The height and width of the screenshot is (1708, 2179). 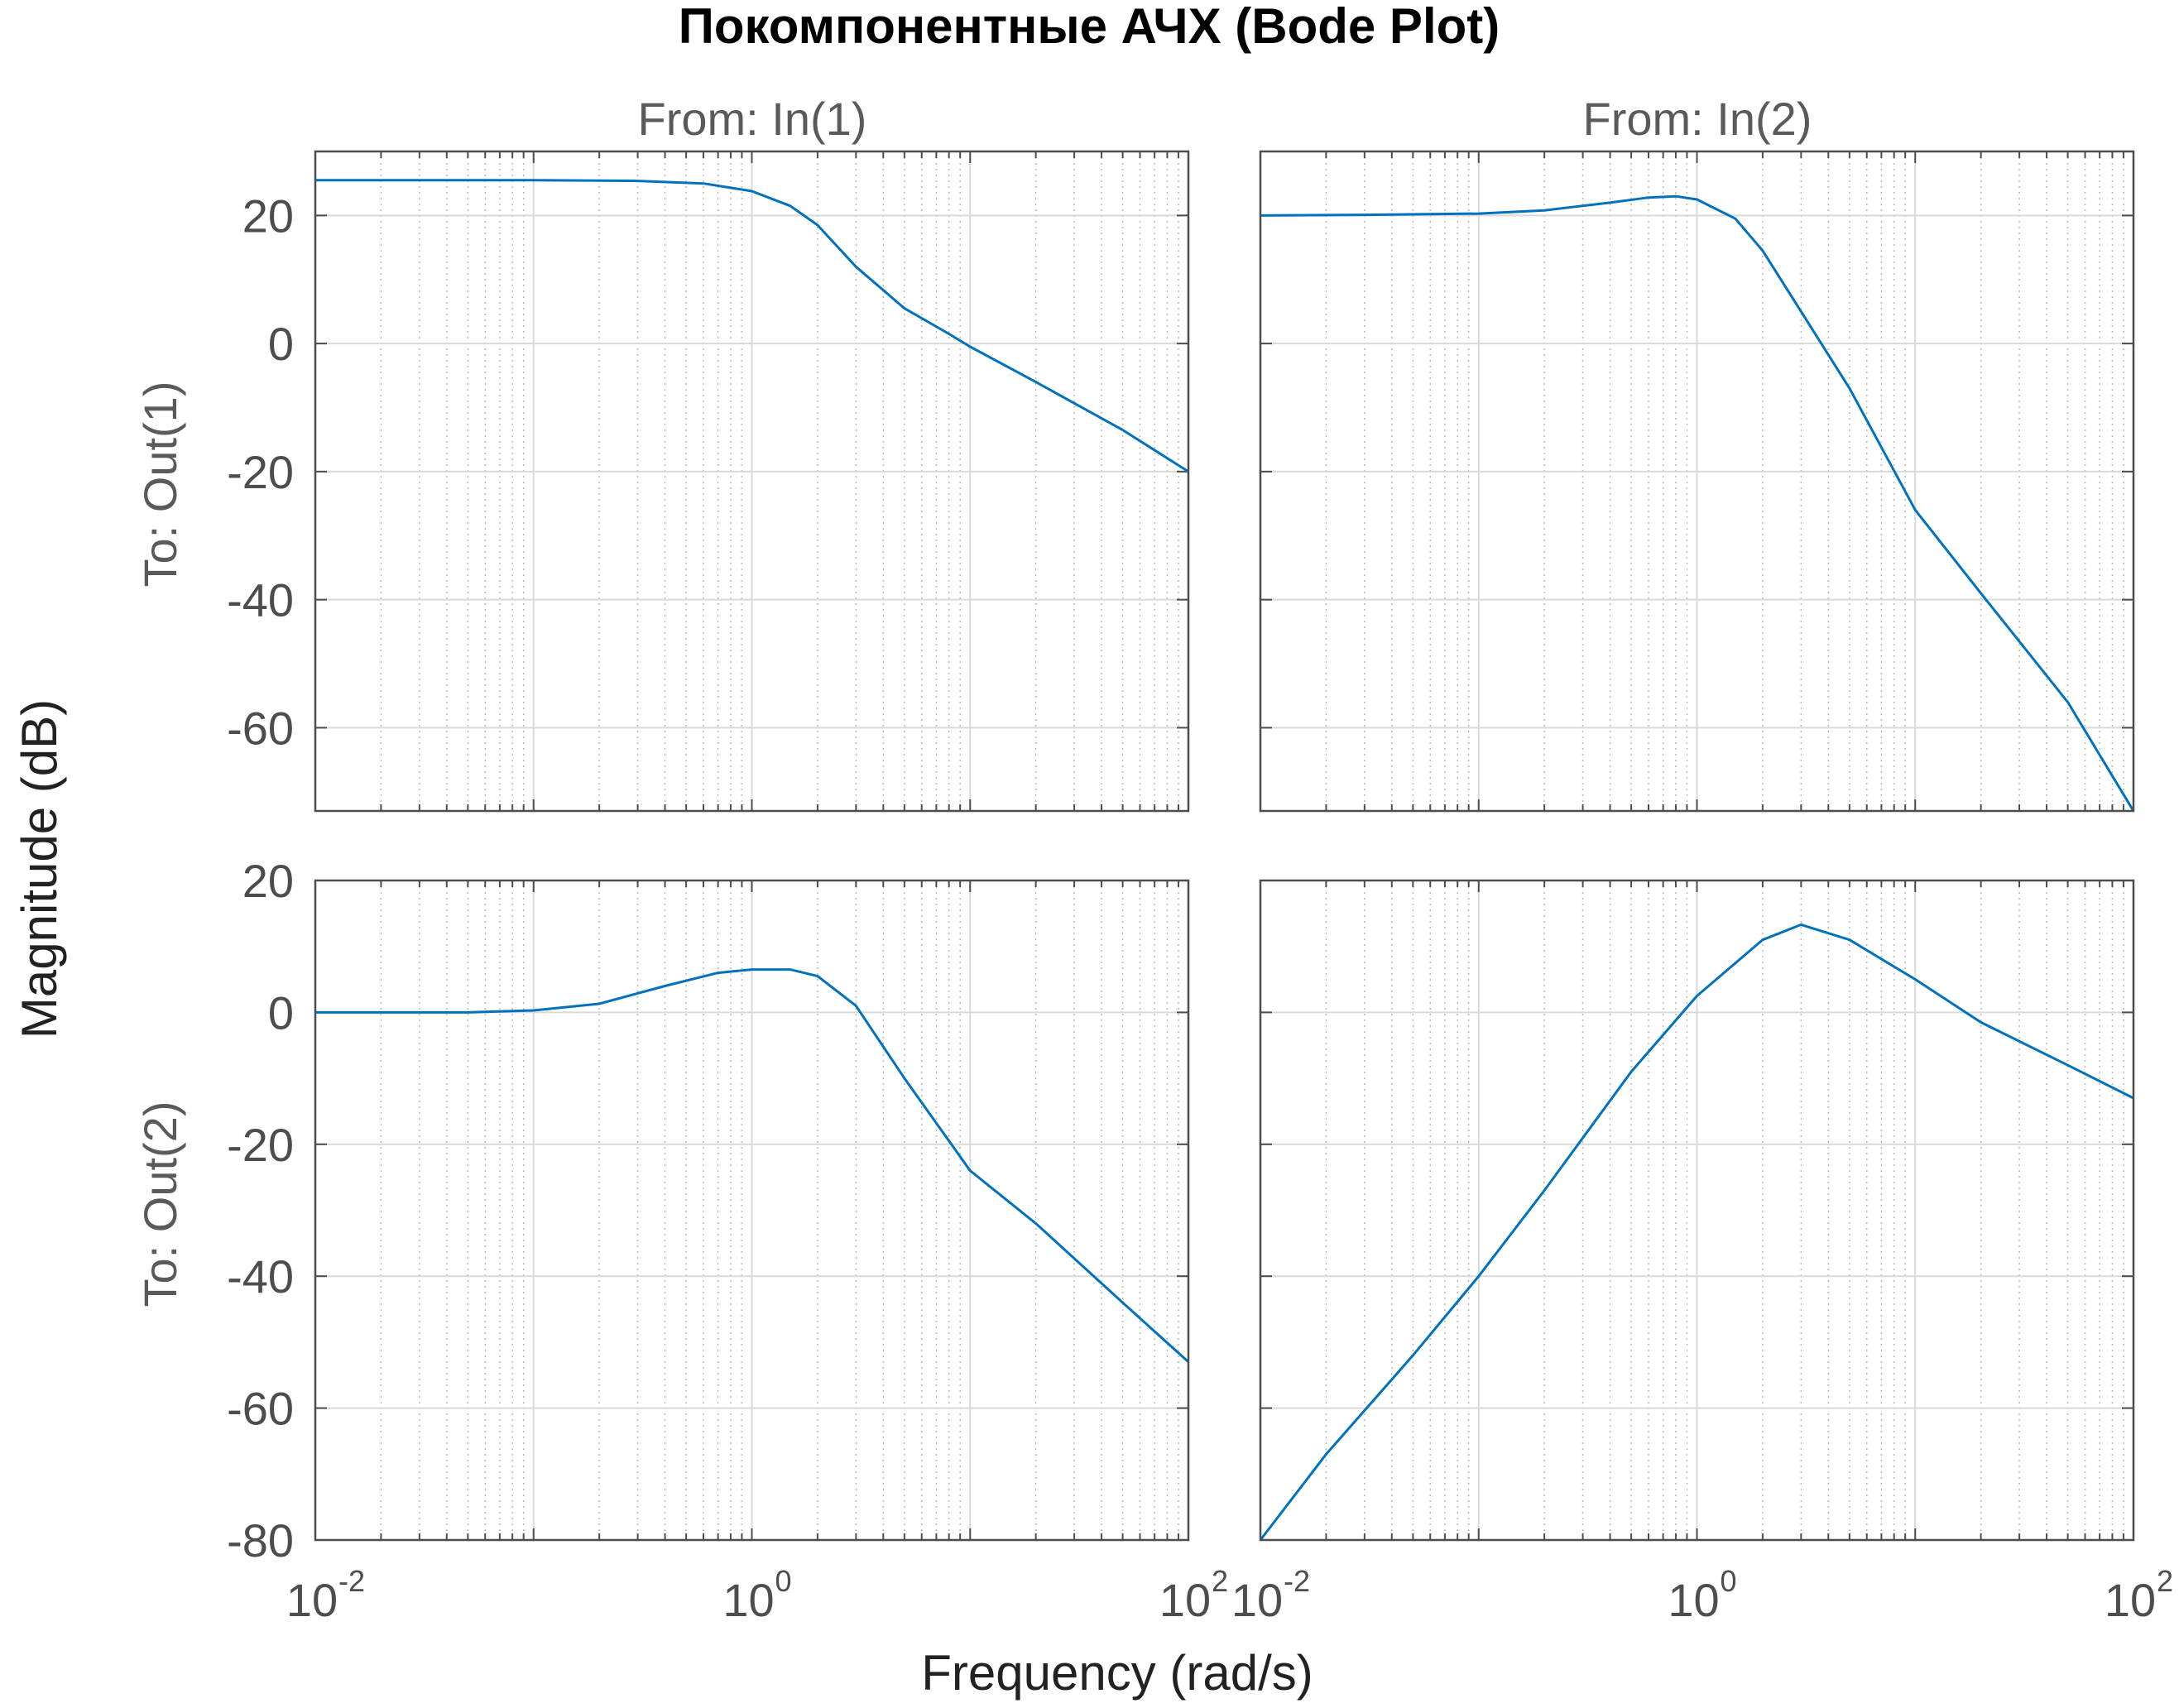 What do you see at coordinates (39, 869) in the screenshot?
I see `y-axis-label: Magnitude (dB)` at bounding box center [39, 869].